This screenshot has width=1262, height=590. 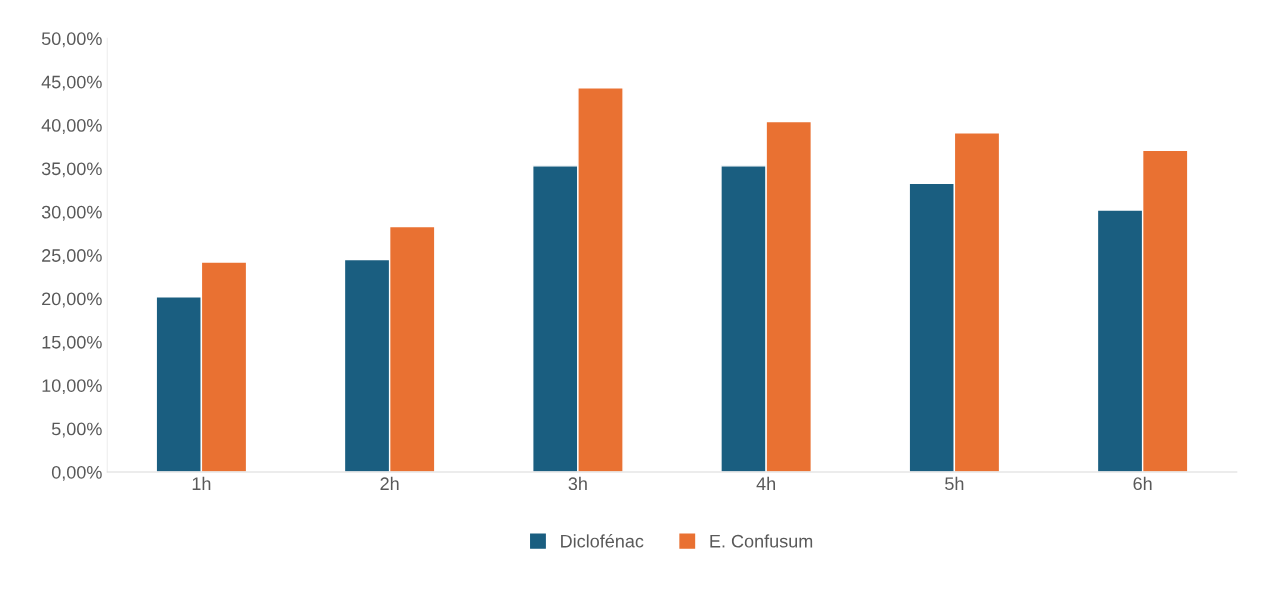 I want to click on y-tick-label: 30,00%, so click(x=71, y=213).